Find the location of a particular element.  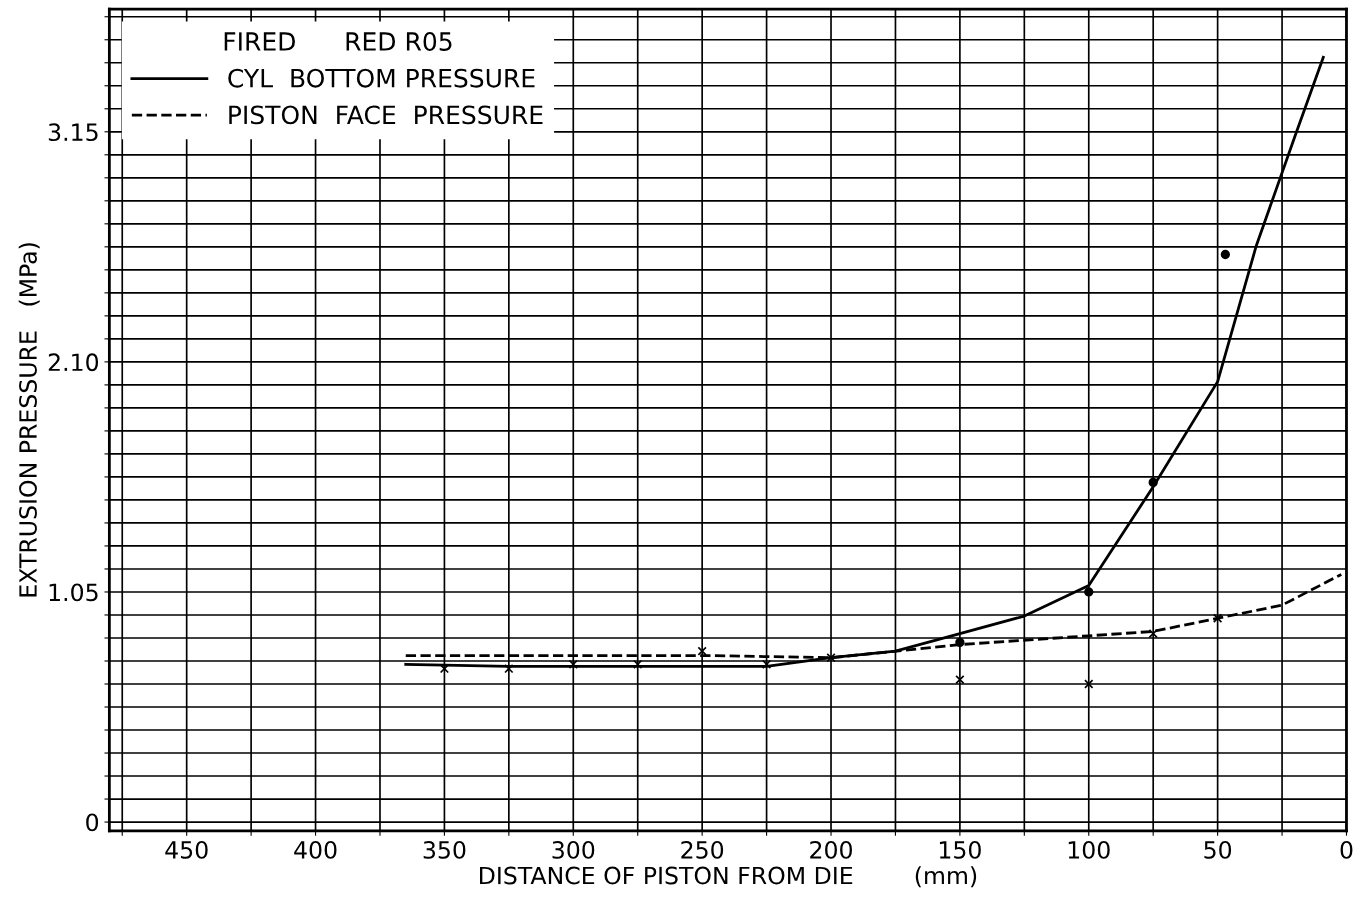

x-tick-label: 350 is located at coordinates (444, 849).